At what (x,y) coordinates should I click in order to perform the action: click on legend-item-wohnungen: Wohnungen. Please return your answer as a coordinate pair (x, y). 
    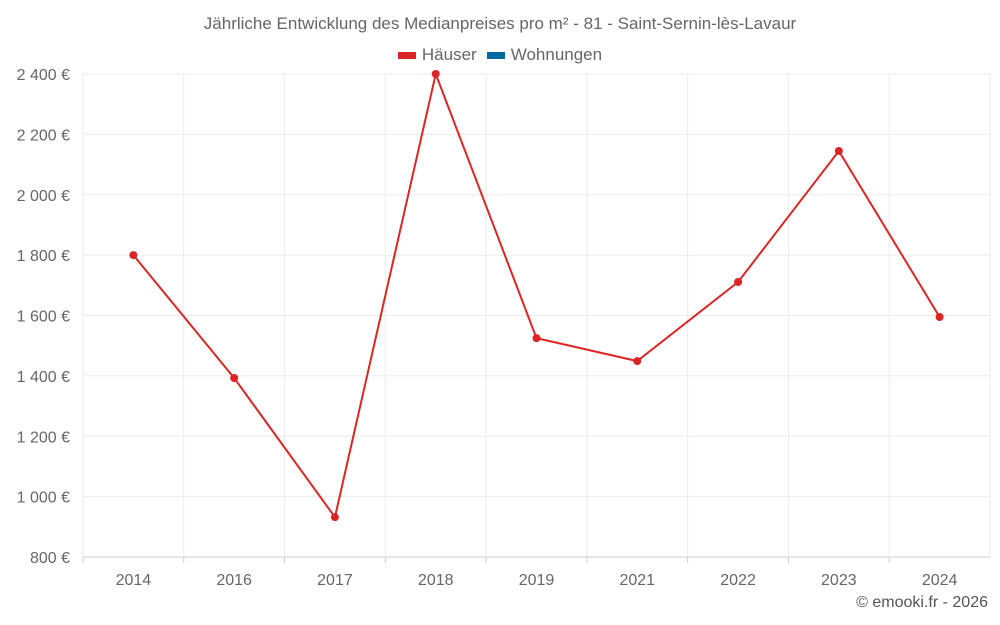
    Looking at the image, I should click on (544, 55).